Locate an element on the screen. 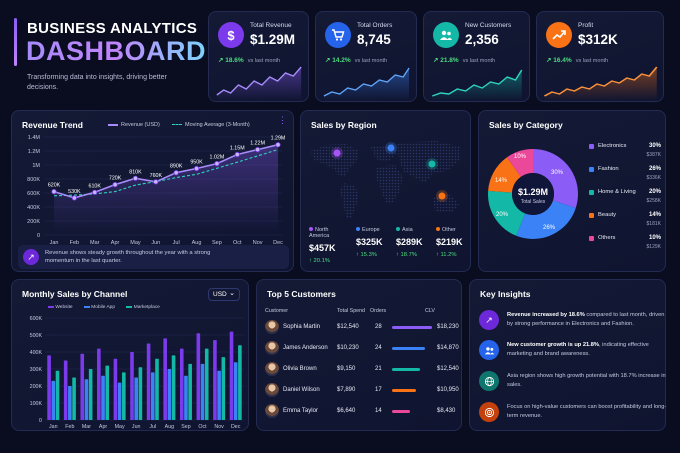 Image resolution: width=680 pixels, height=453 pixels. x-tick-label: May is located at coordinates (120, 427).